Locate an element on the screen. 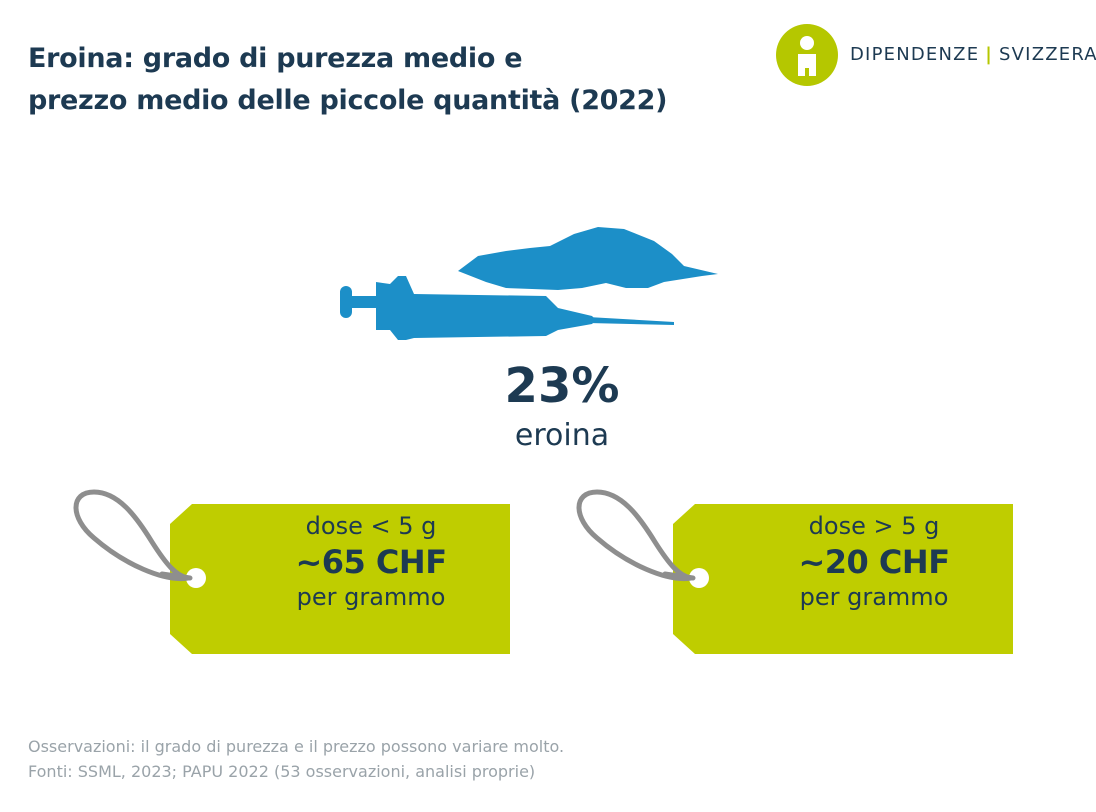 The image size is (1096, 812). price-tag-small-dose: dose < 5 g ~65 CHF per grammo is located at coordinates (291, 576).